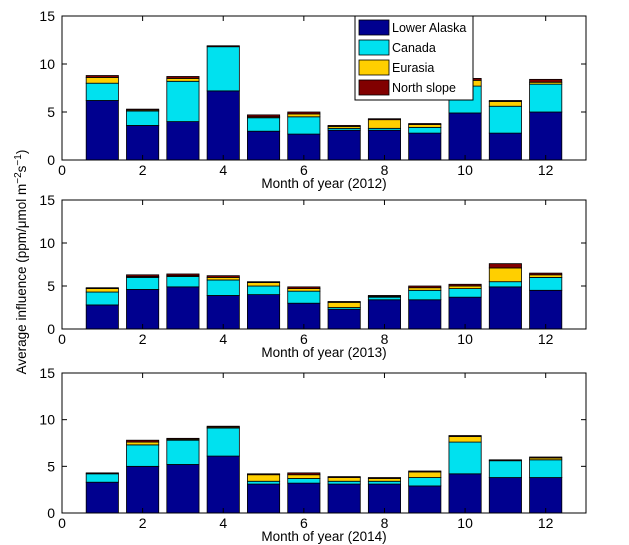  I want to click on ylabel-superscript-1: −2, so click(18, 178).